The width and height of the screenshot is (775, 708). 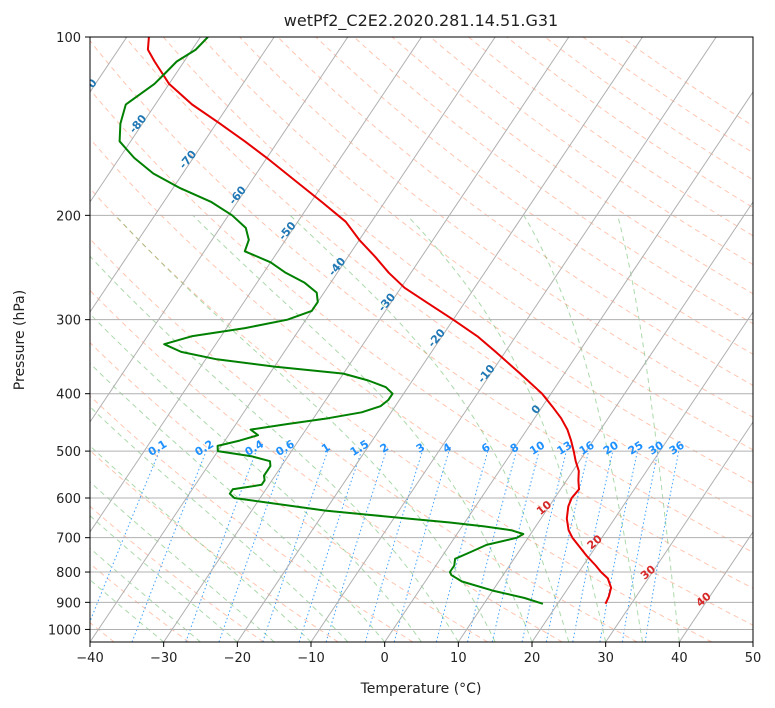 I want to click on x-tick-label: 10, so click(x=458, y=658).